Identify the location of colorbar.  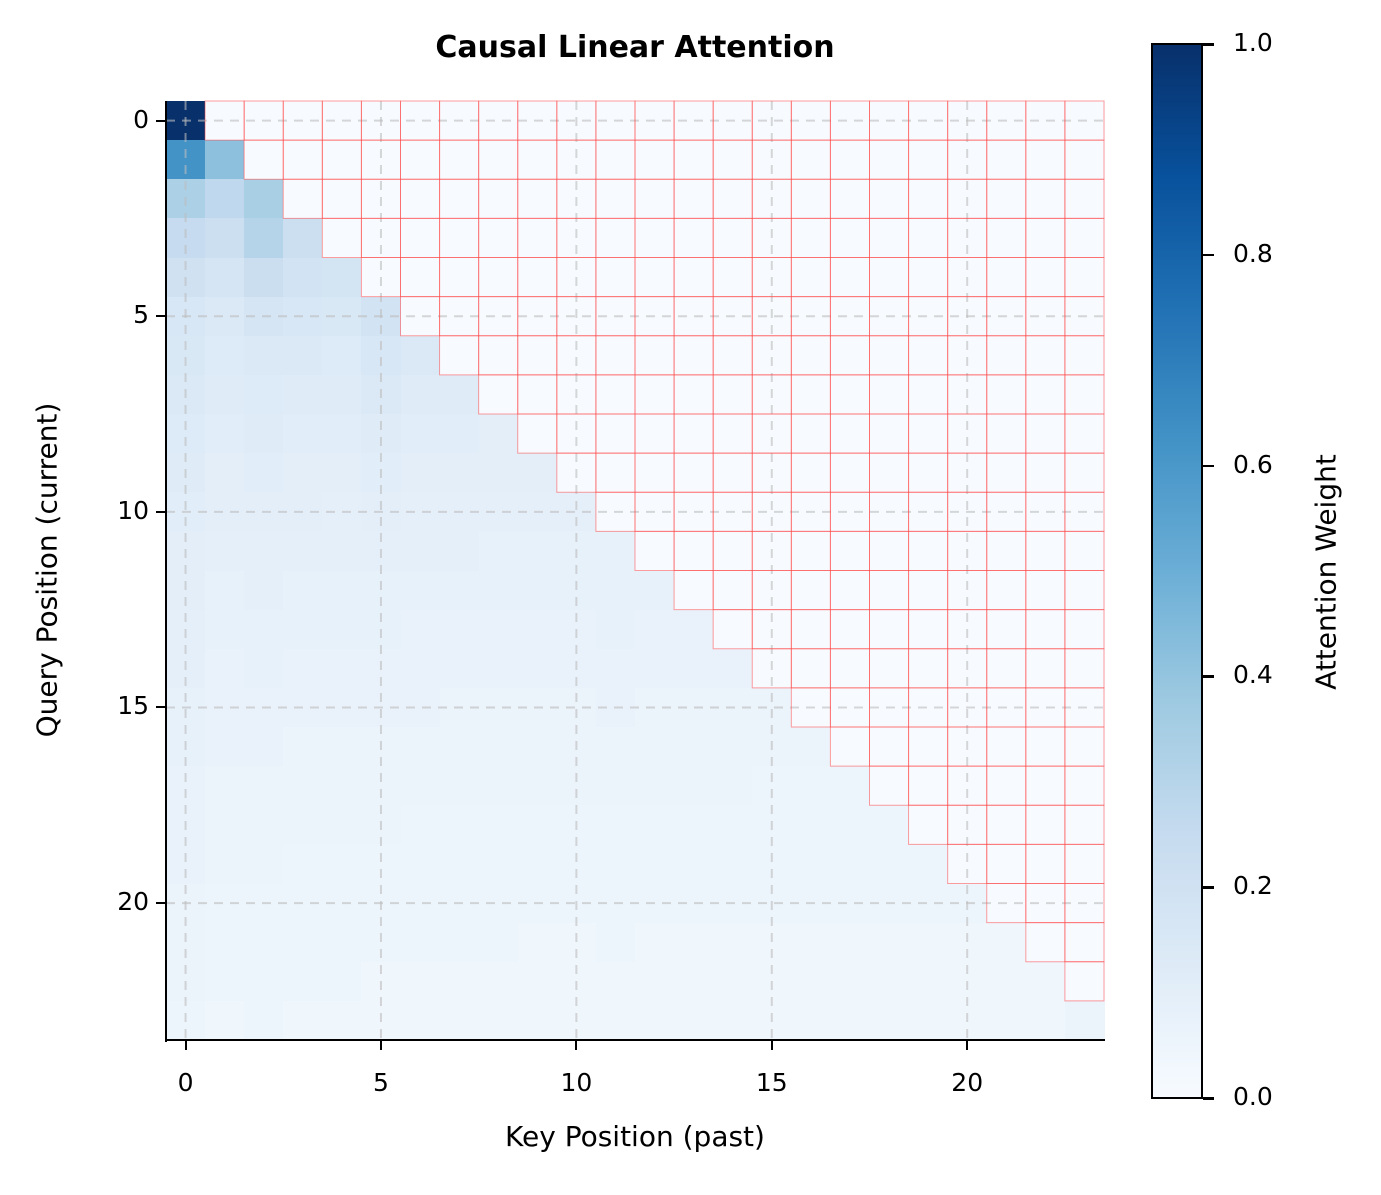
(1177, 571).